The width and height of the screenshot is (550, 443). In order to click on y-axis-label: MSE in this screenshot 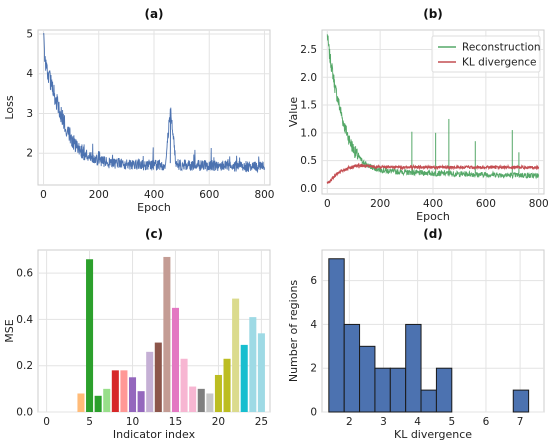, I will do `click(9, 330)`.